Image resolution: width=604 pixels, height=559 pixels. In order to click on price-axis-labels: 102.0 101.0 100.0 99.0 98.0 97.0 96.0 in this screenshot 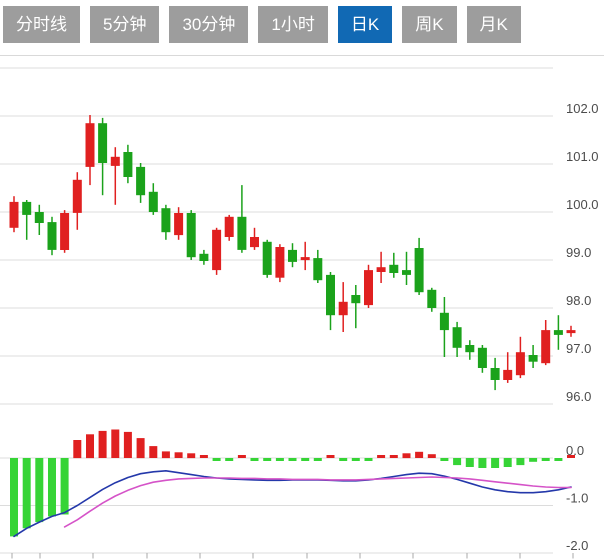, I will do `click(582, 252)`.